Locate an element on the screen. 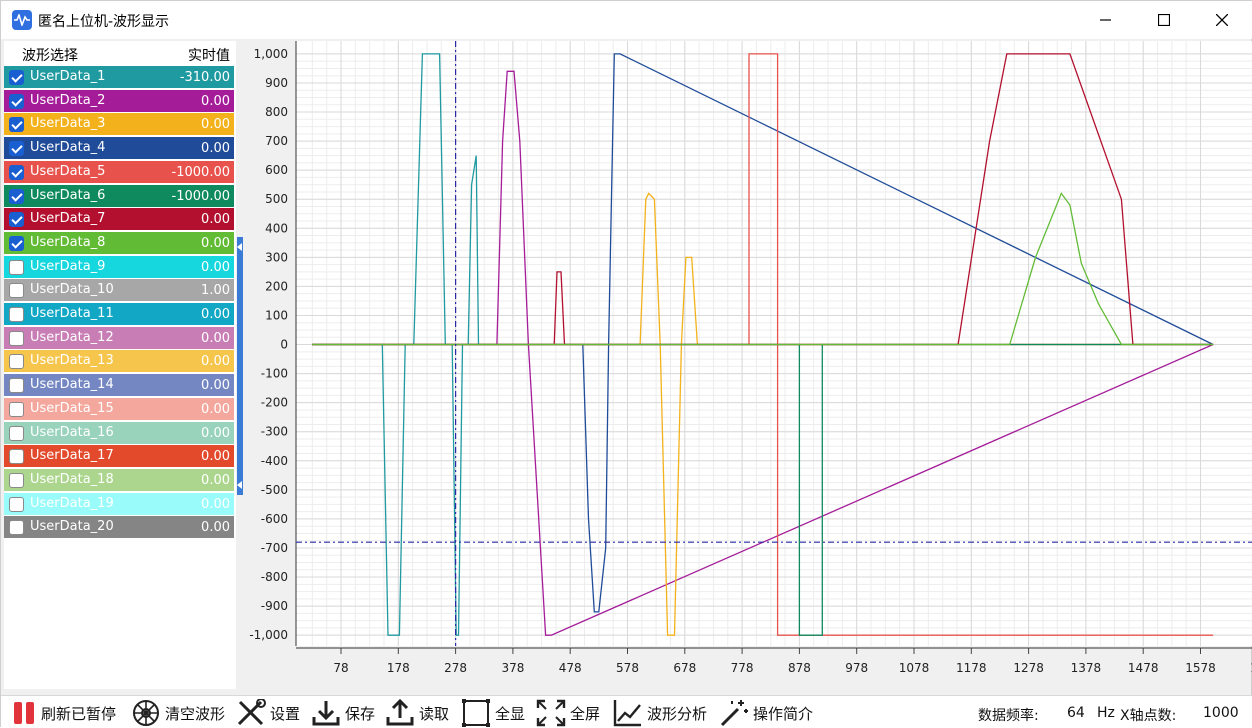  toolbar-label: 波形分析 is located at coordinates (677, 713).